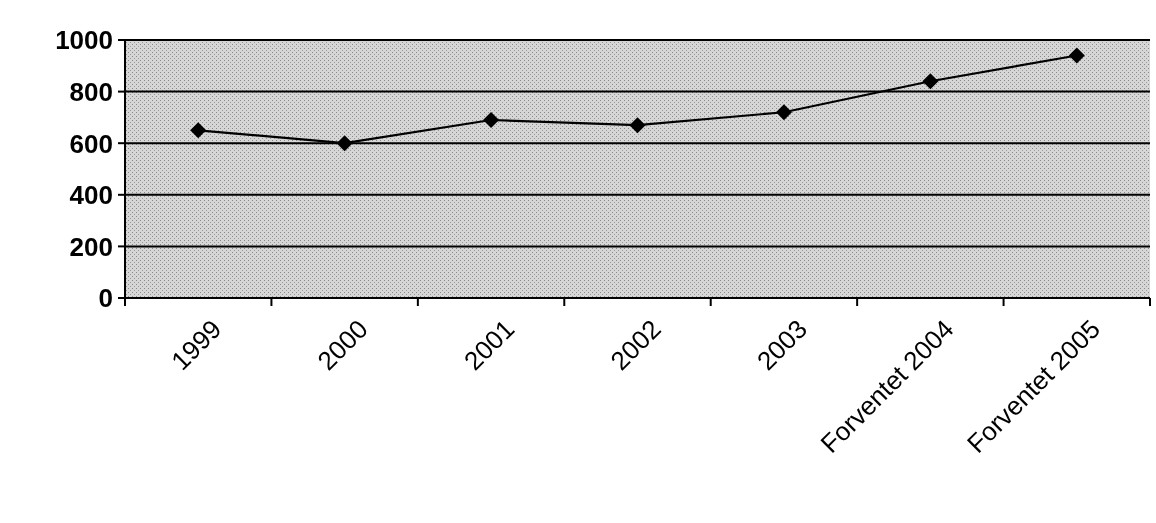  I want to click on y-tick-label: 1000, so click(84, 40).